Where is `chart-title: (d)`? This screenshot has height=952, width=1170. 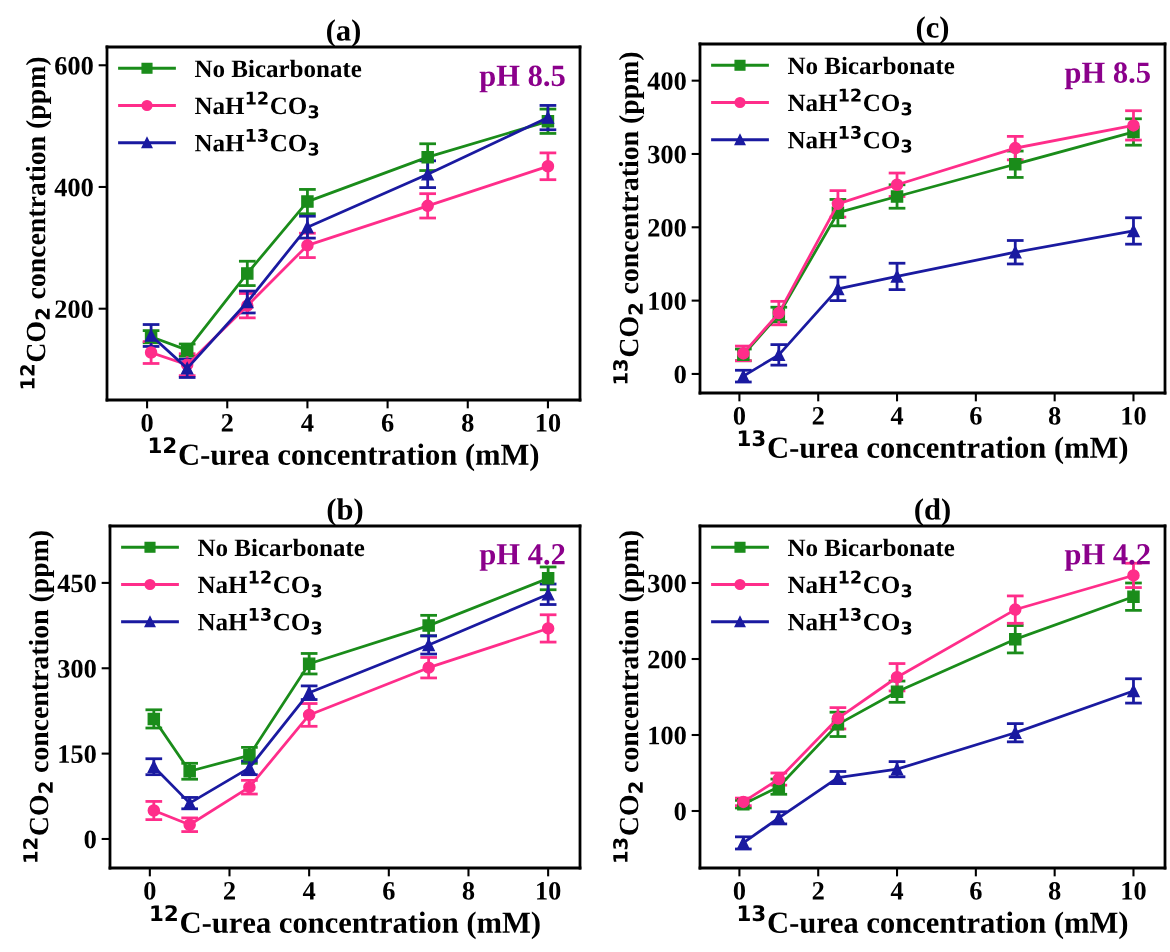
chart-title: (d) is located at coordinates (932, 512).